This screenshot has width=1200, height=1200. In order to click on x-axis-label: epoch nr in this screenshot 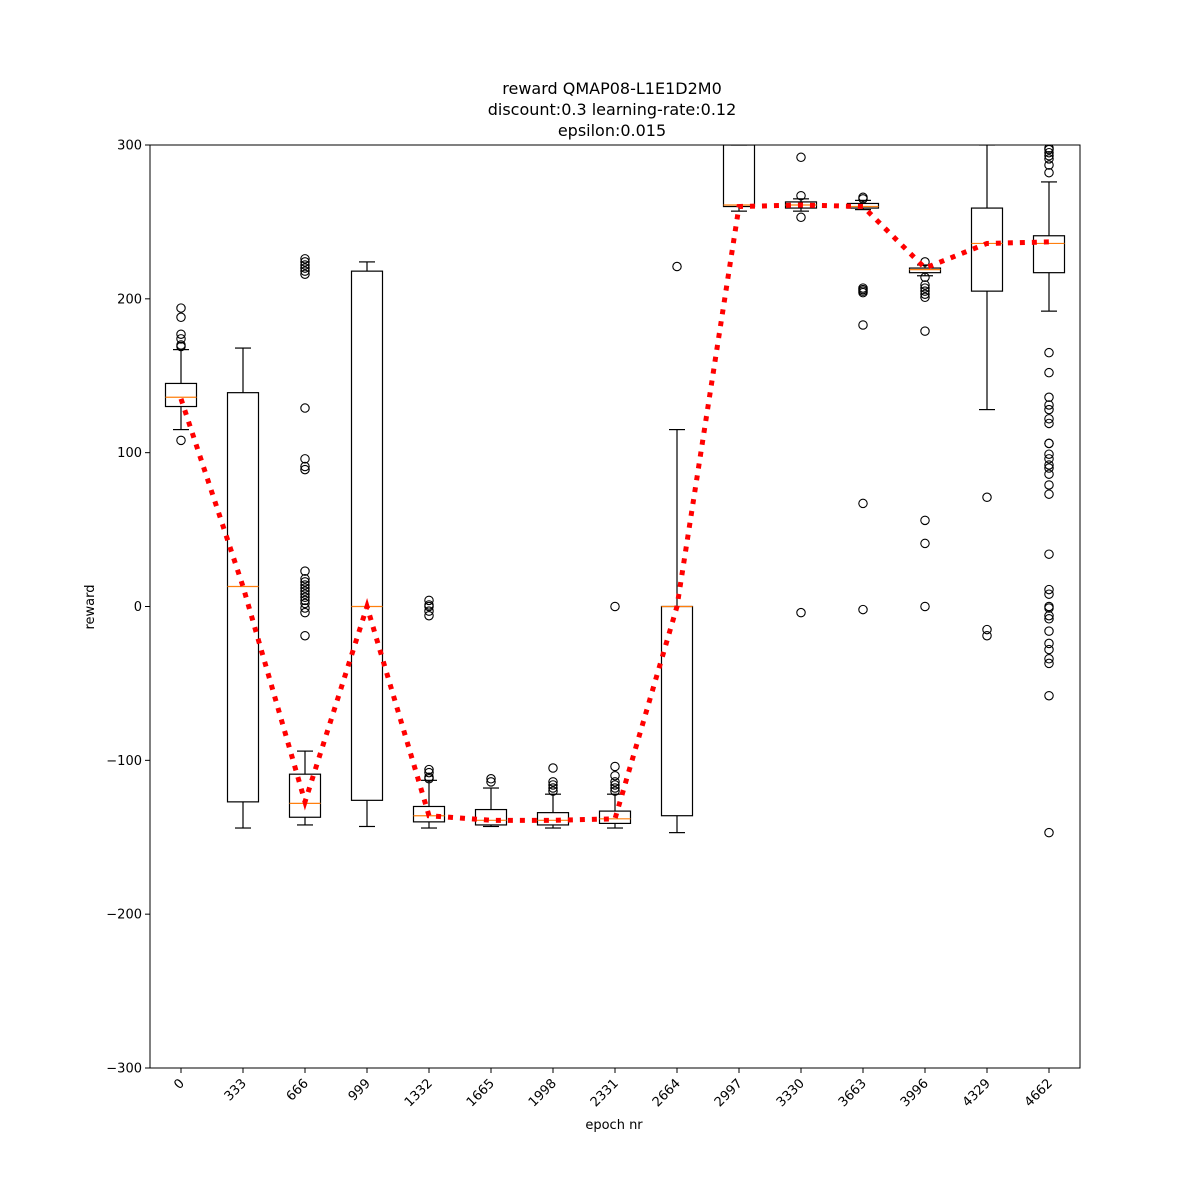, I will do `click(614, 1125)`.